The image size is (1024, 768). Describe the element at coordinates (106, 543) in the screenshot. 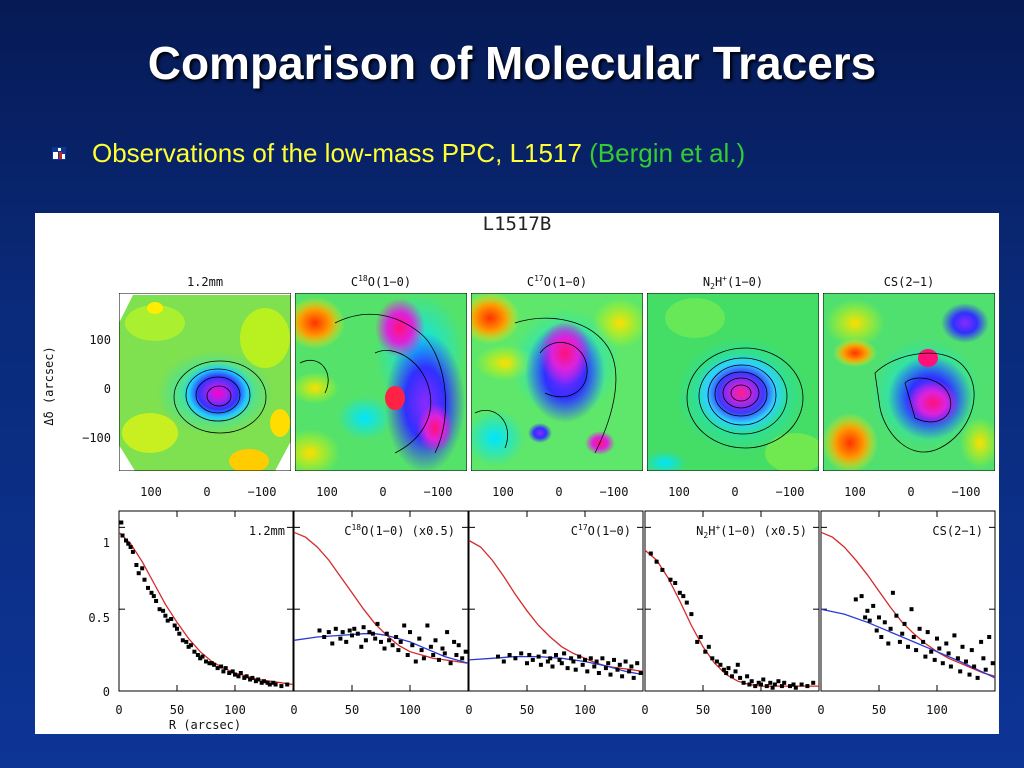

I see `profile-ytick-1: 1` at that location.